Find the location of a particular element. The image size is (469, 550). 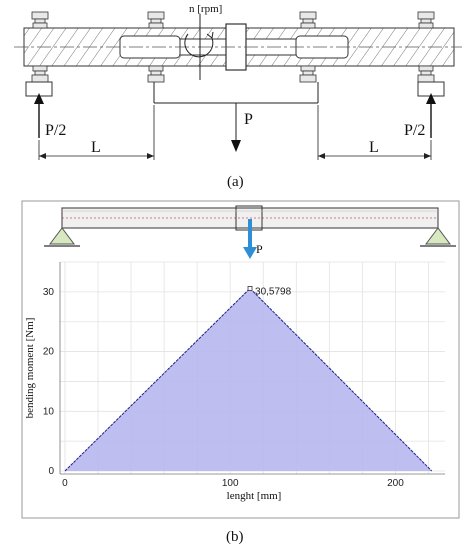

span-right-label: L is located at coordinates (374, 147).